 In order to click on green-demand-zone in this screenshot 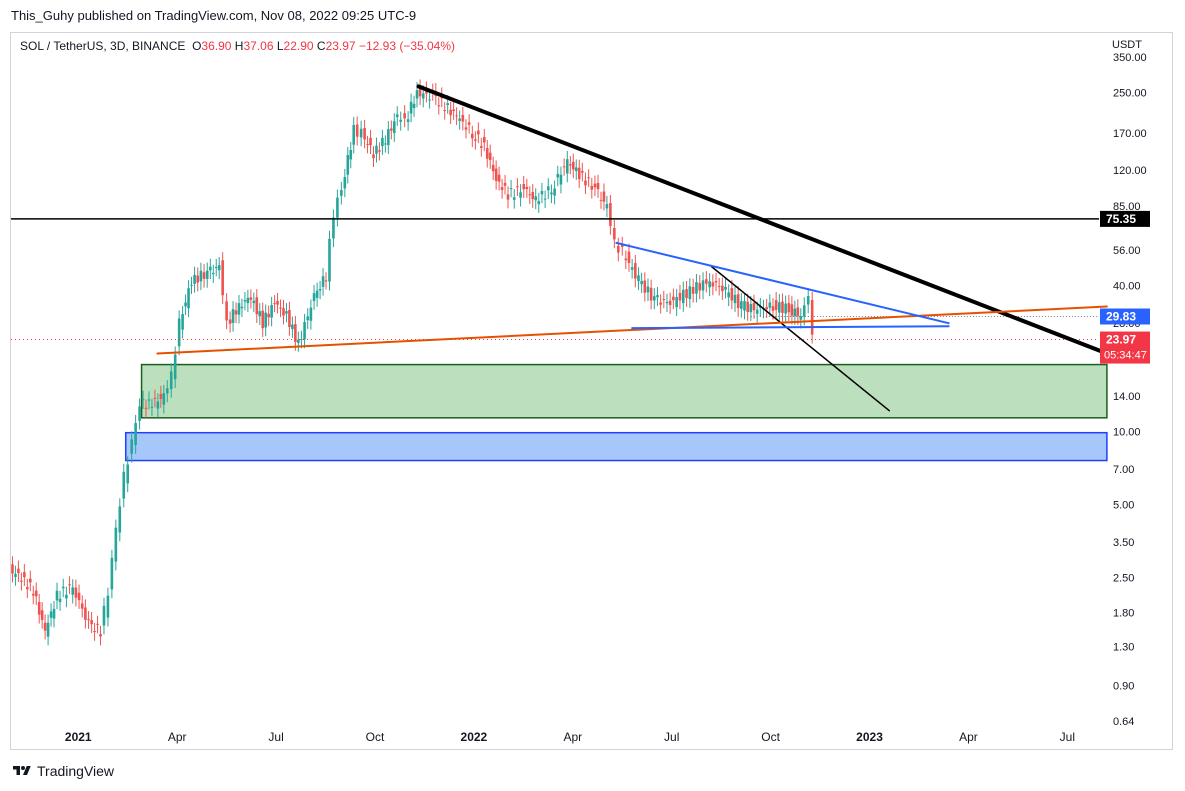, I will do `click(624, 391)`.